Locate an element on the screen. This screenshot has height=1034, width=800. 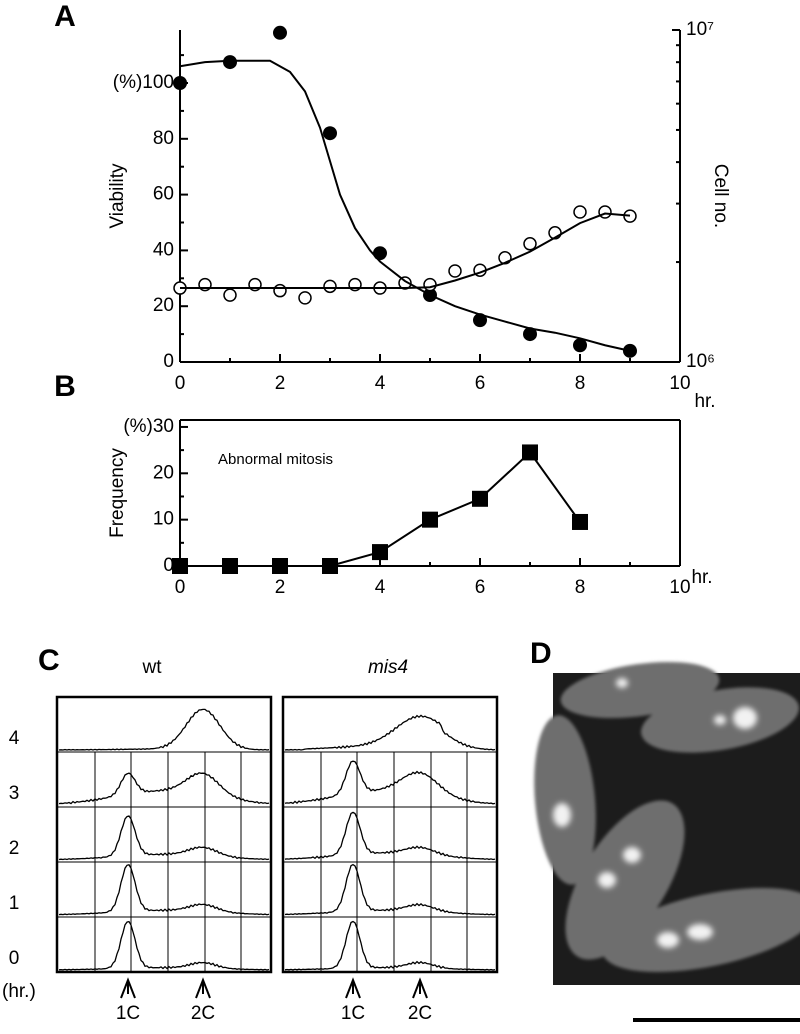
y-axis-label: Viability is located at coordinates (117, 196).